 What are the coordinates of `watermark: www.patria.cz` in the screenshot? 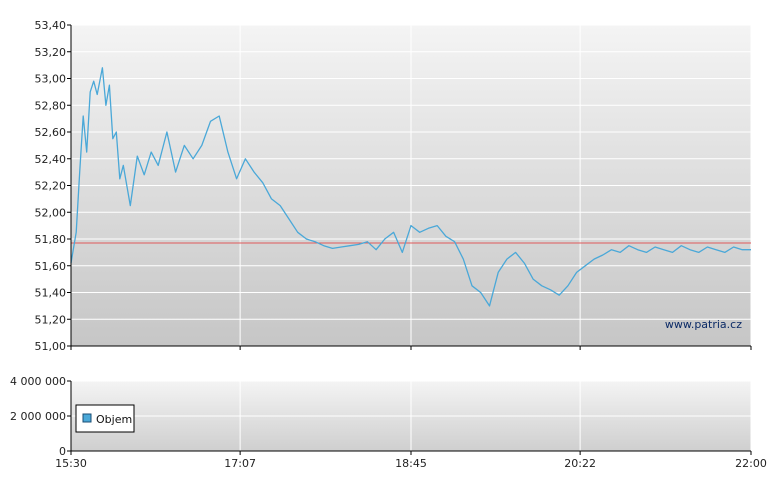 It's located at (703, 324).